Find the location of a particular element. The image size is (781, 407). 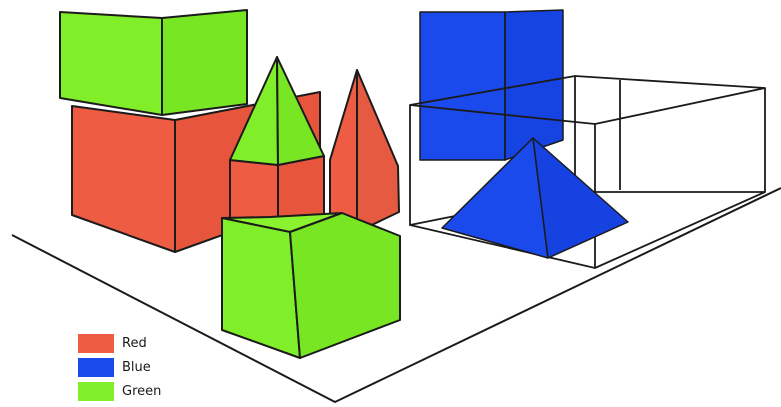

legend-item-blue: Blue is located at coordinates (148, 367).